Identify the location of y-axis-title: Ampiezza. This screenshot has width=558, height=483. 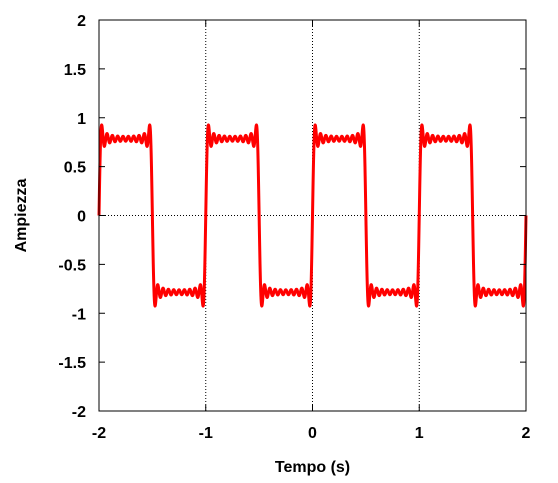
(21, 216).